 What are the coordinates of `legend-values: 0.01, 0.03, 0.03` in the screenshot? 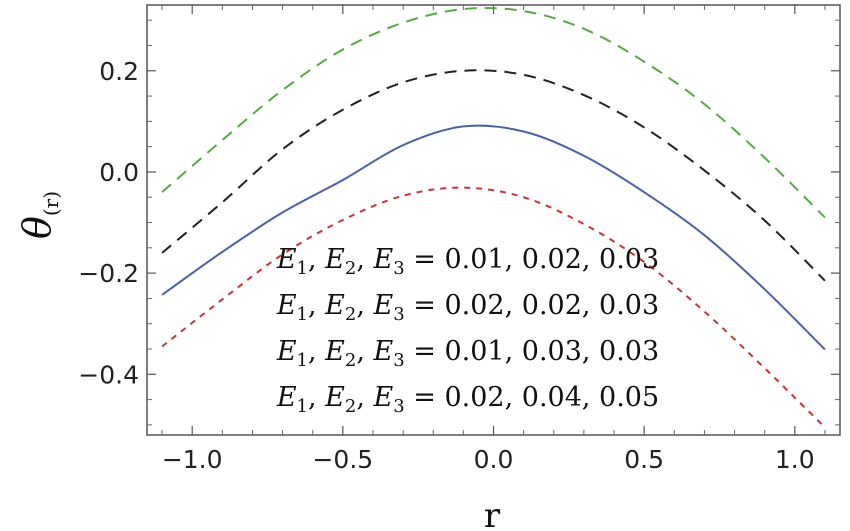 It's located at (551, 351).